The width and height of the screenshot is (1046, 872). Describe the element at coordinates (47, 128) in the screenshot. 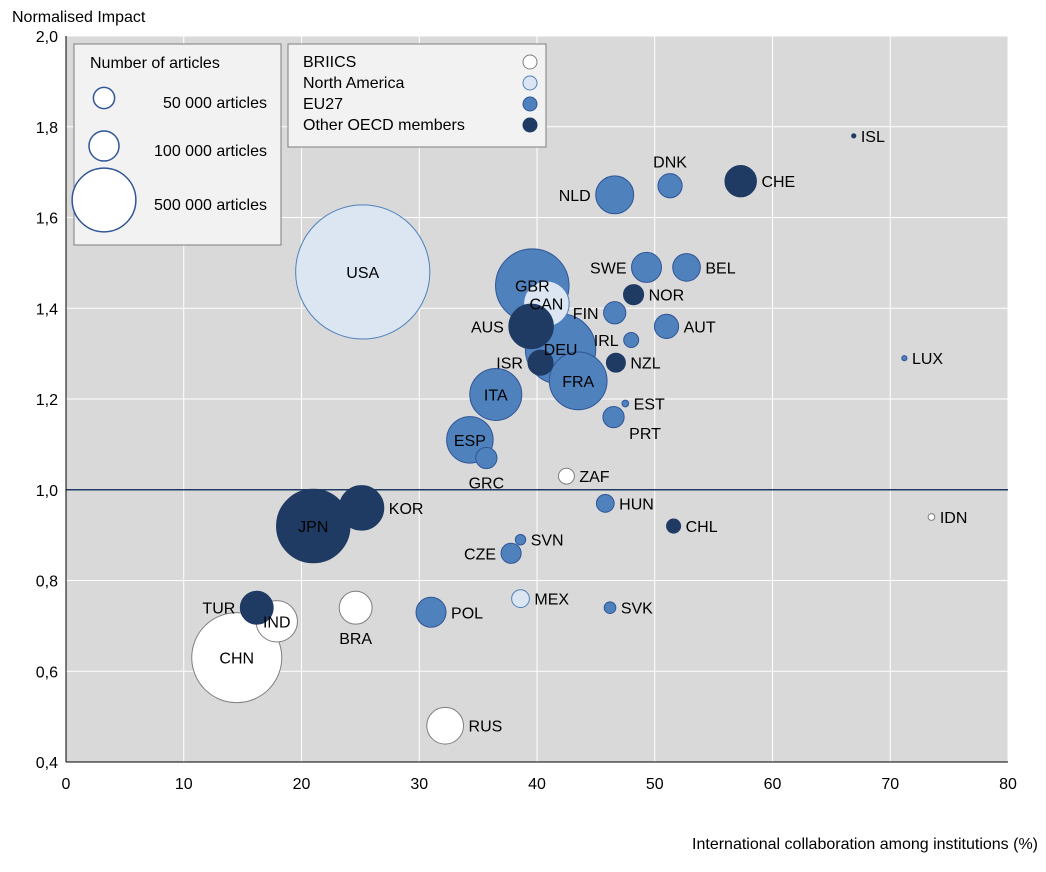

I see `y-tick-label: 1,8` at that location.